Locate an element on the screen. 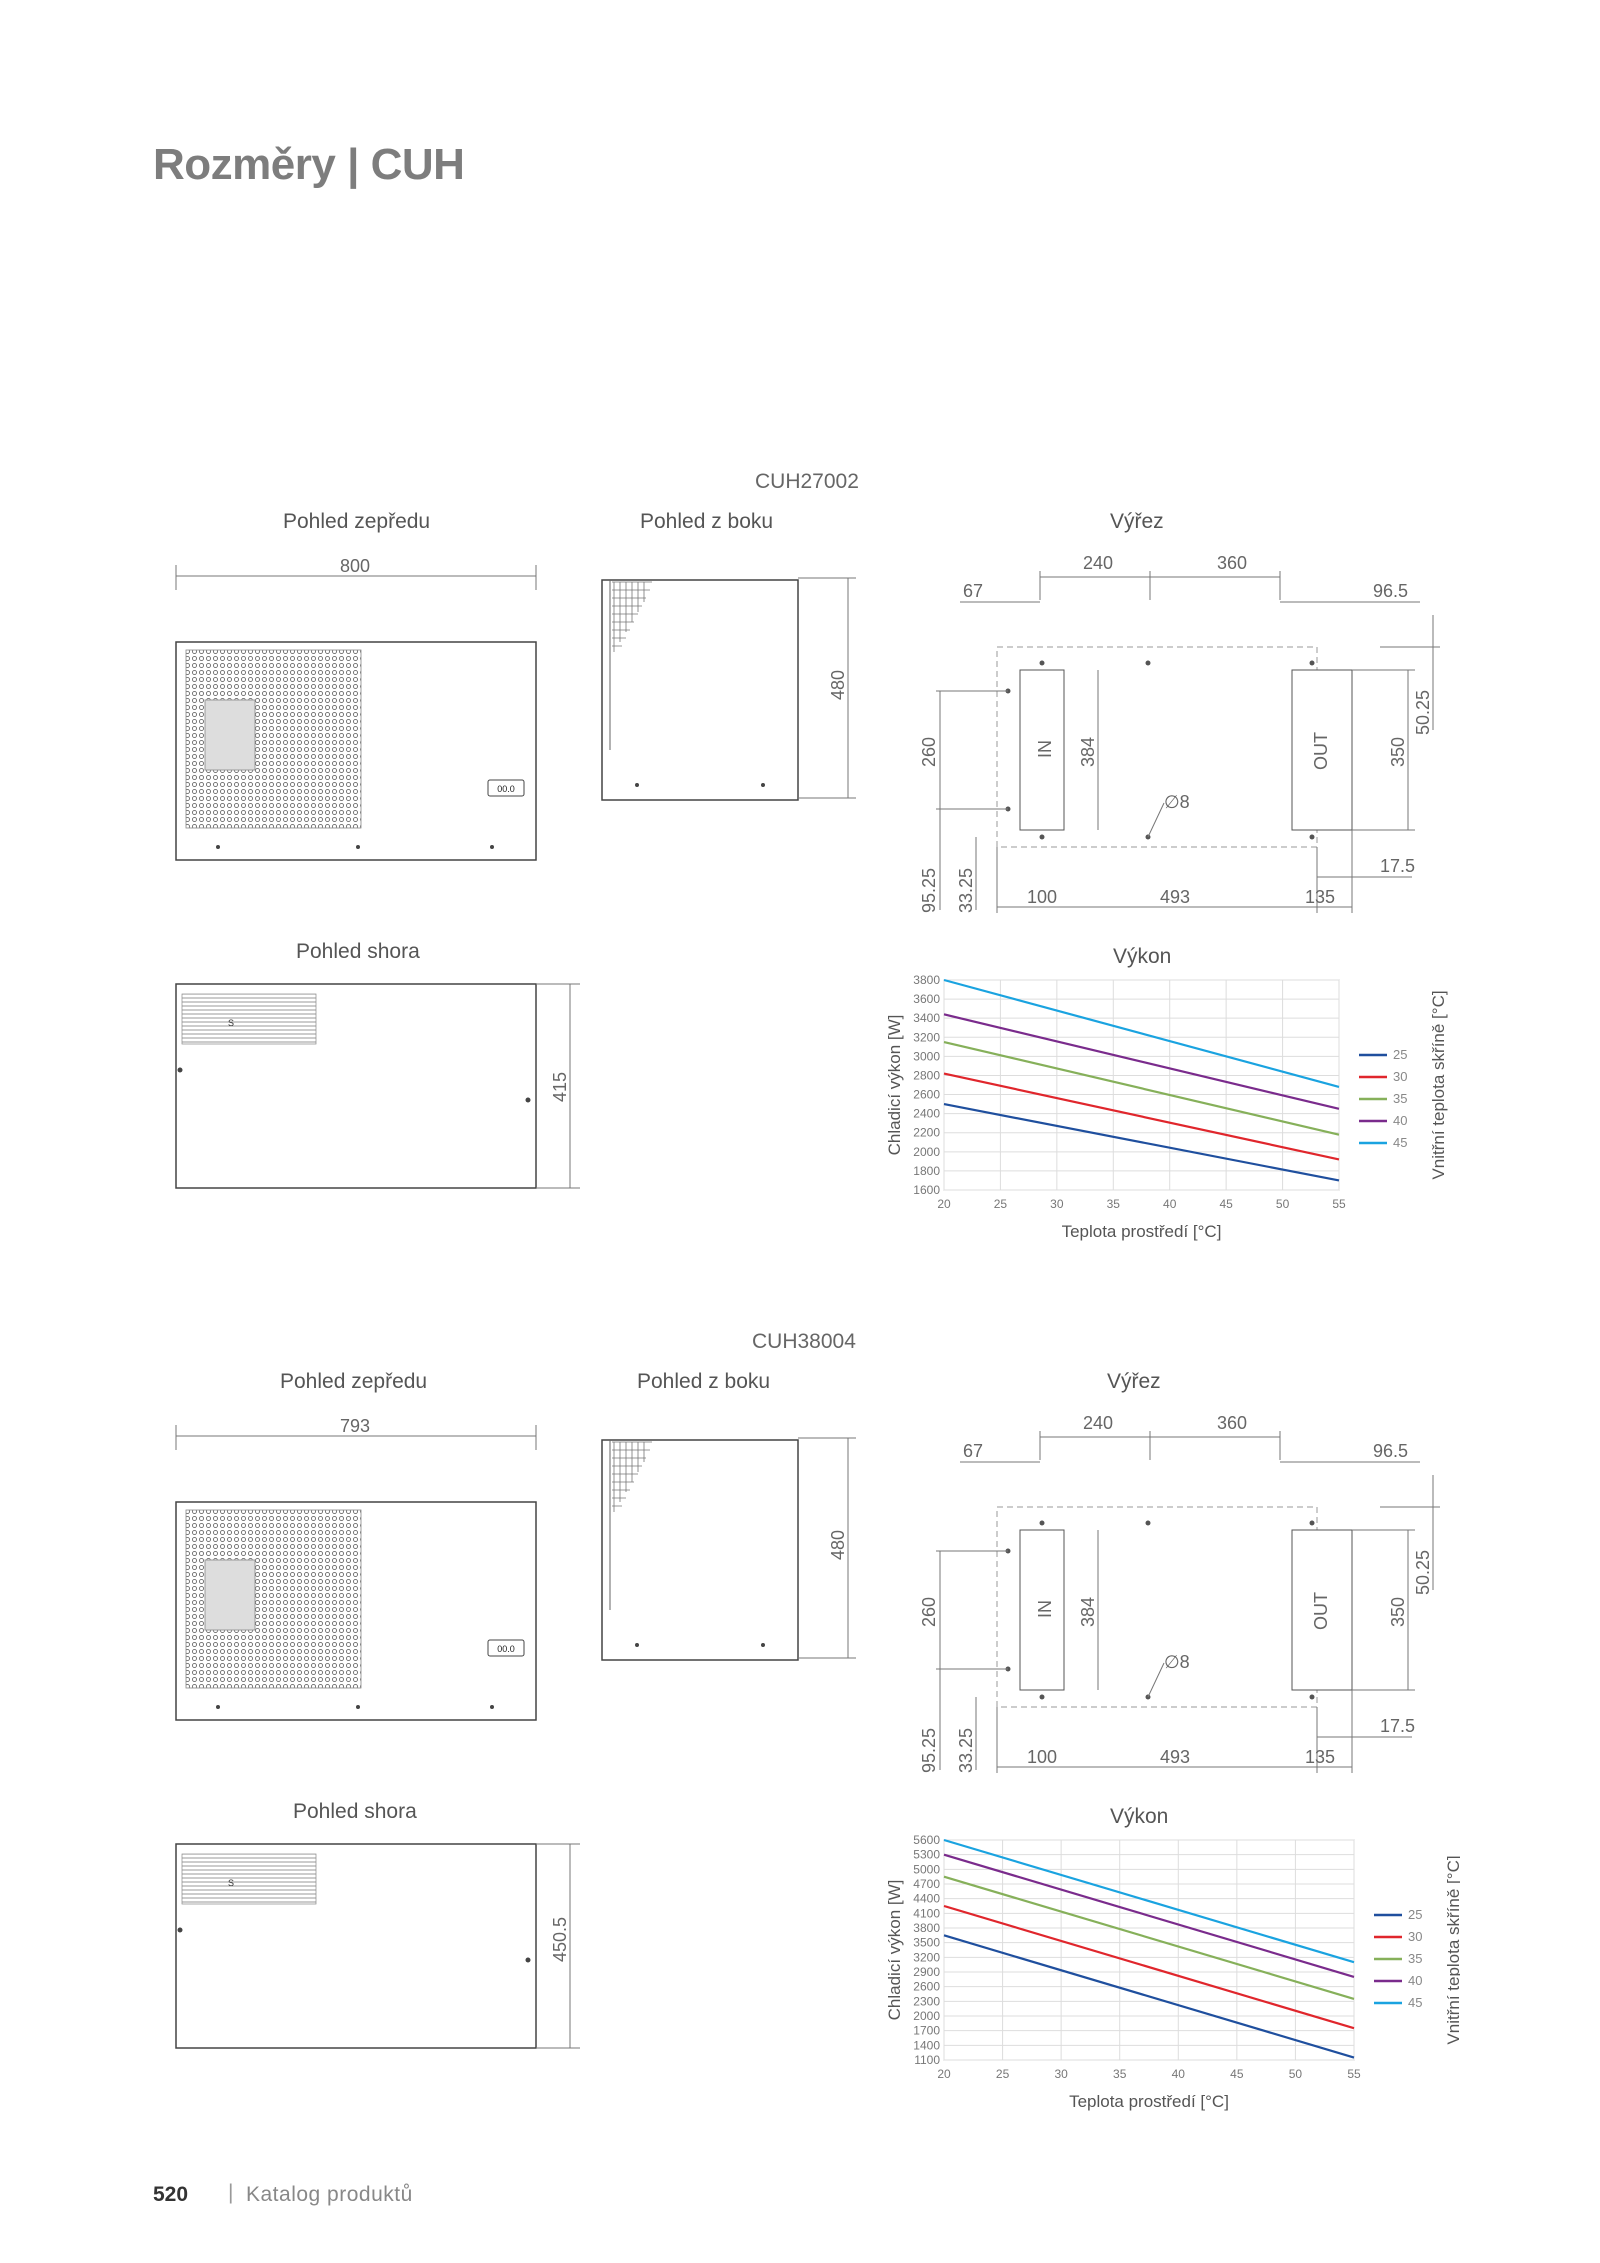 This screenshot has width=1600, height=2263. top-view-drawing: S 415 is located at coordinates (377, 1086).